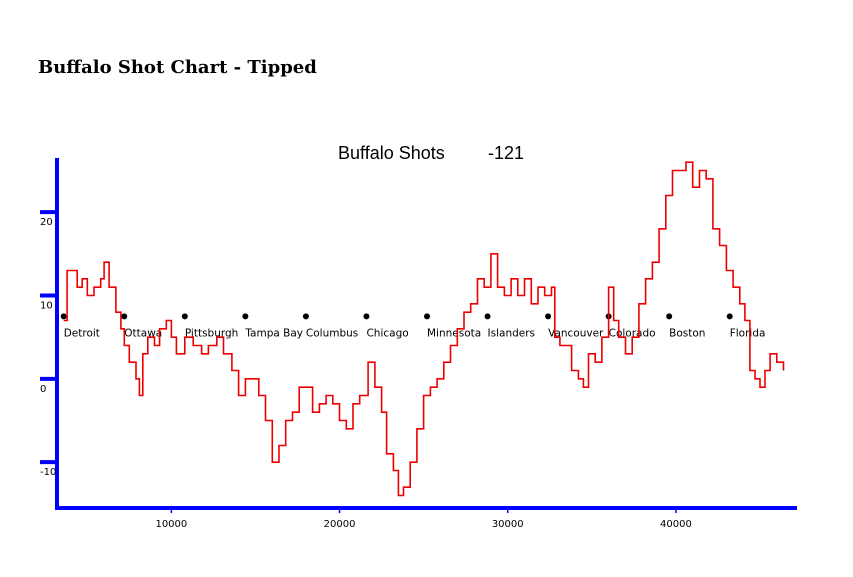  What do you see at coordinates (48, 472) in the screenshot?
I see `y-tick-label: -10` at bounding box center [48, 472].